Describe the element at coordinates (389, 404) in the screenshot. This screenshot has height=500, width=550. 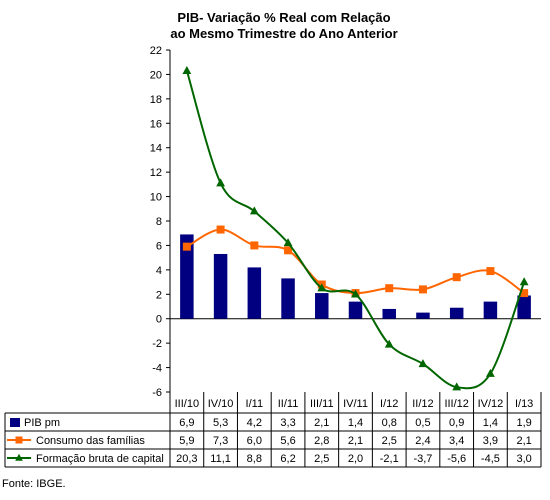
I see `x-category-label: I/12` at that location.